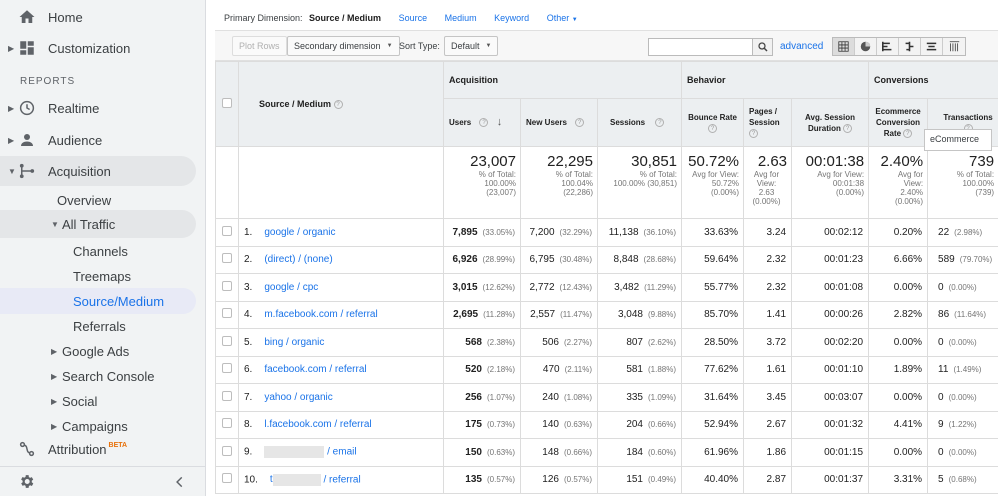  What do you see at coordinates (98, 224) in the screenshot?
I see `nav-all-traffic: ▼ All Traffic` at bounding box center [98, 224].